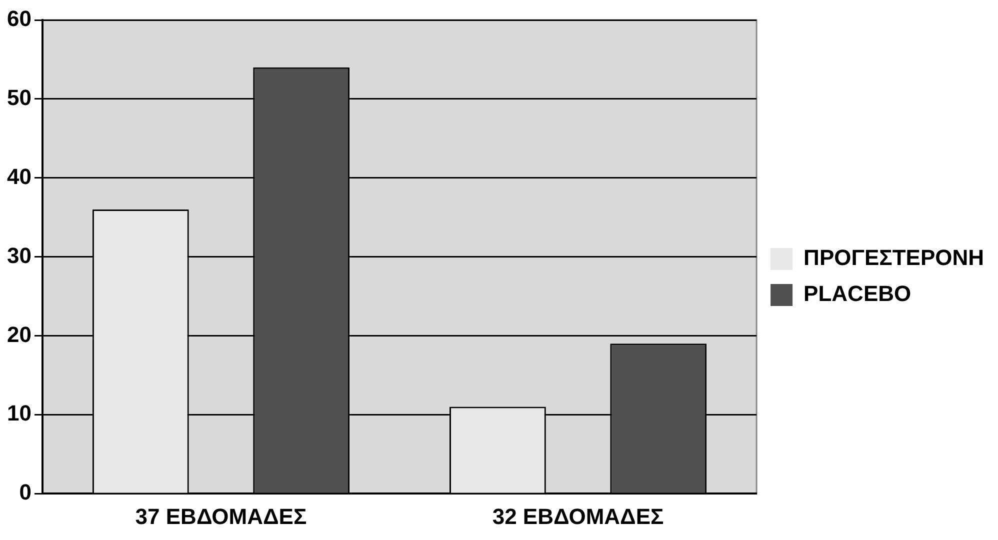 This screenshot has height=540, width=998. What do you see at coordinates (19, 413) in the screenshot?
I see `y-tick-label: 10` at bounding box center [19, 413].